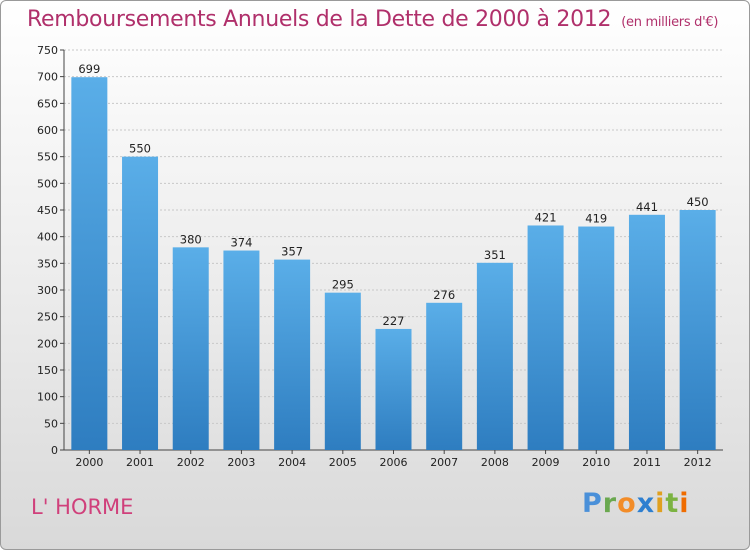 The height and width of the screenshot is (550, 750). What do you see at coordinates (191, 239) in the screenshot?
I see `bar-value-label: 380` at bounding box center [191, 239].